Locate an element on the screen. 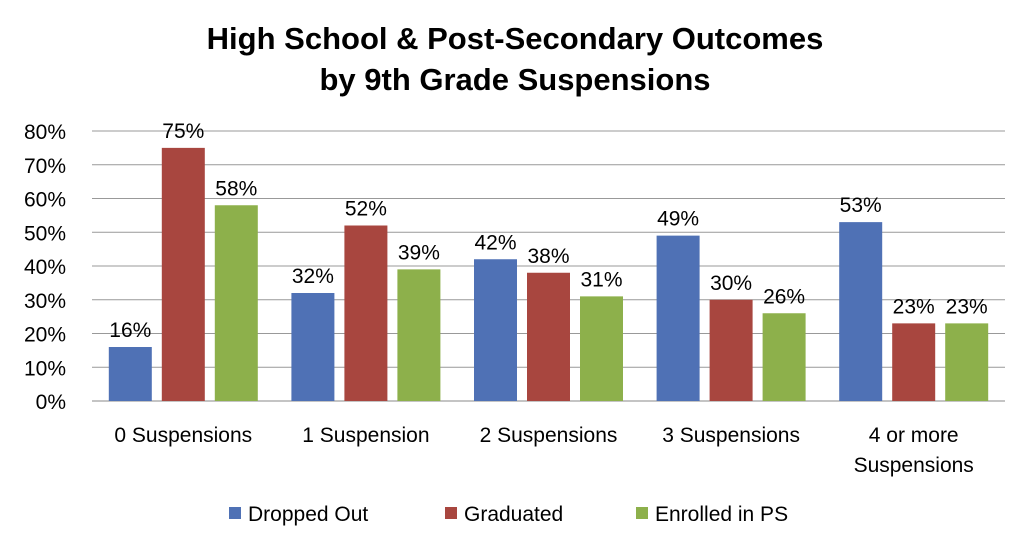 This screenshot has height=546, width=1024. legend-label: Dropped Out is located at coordinates (308, 514).